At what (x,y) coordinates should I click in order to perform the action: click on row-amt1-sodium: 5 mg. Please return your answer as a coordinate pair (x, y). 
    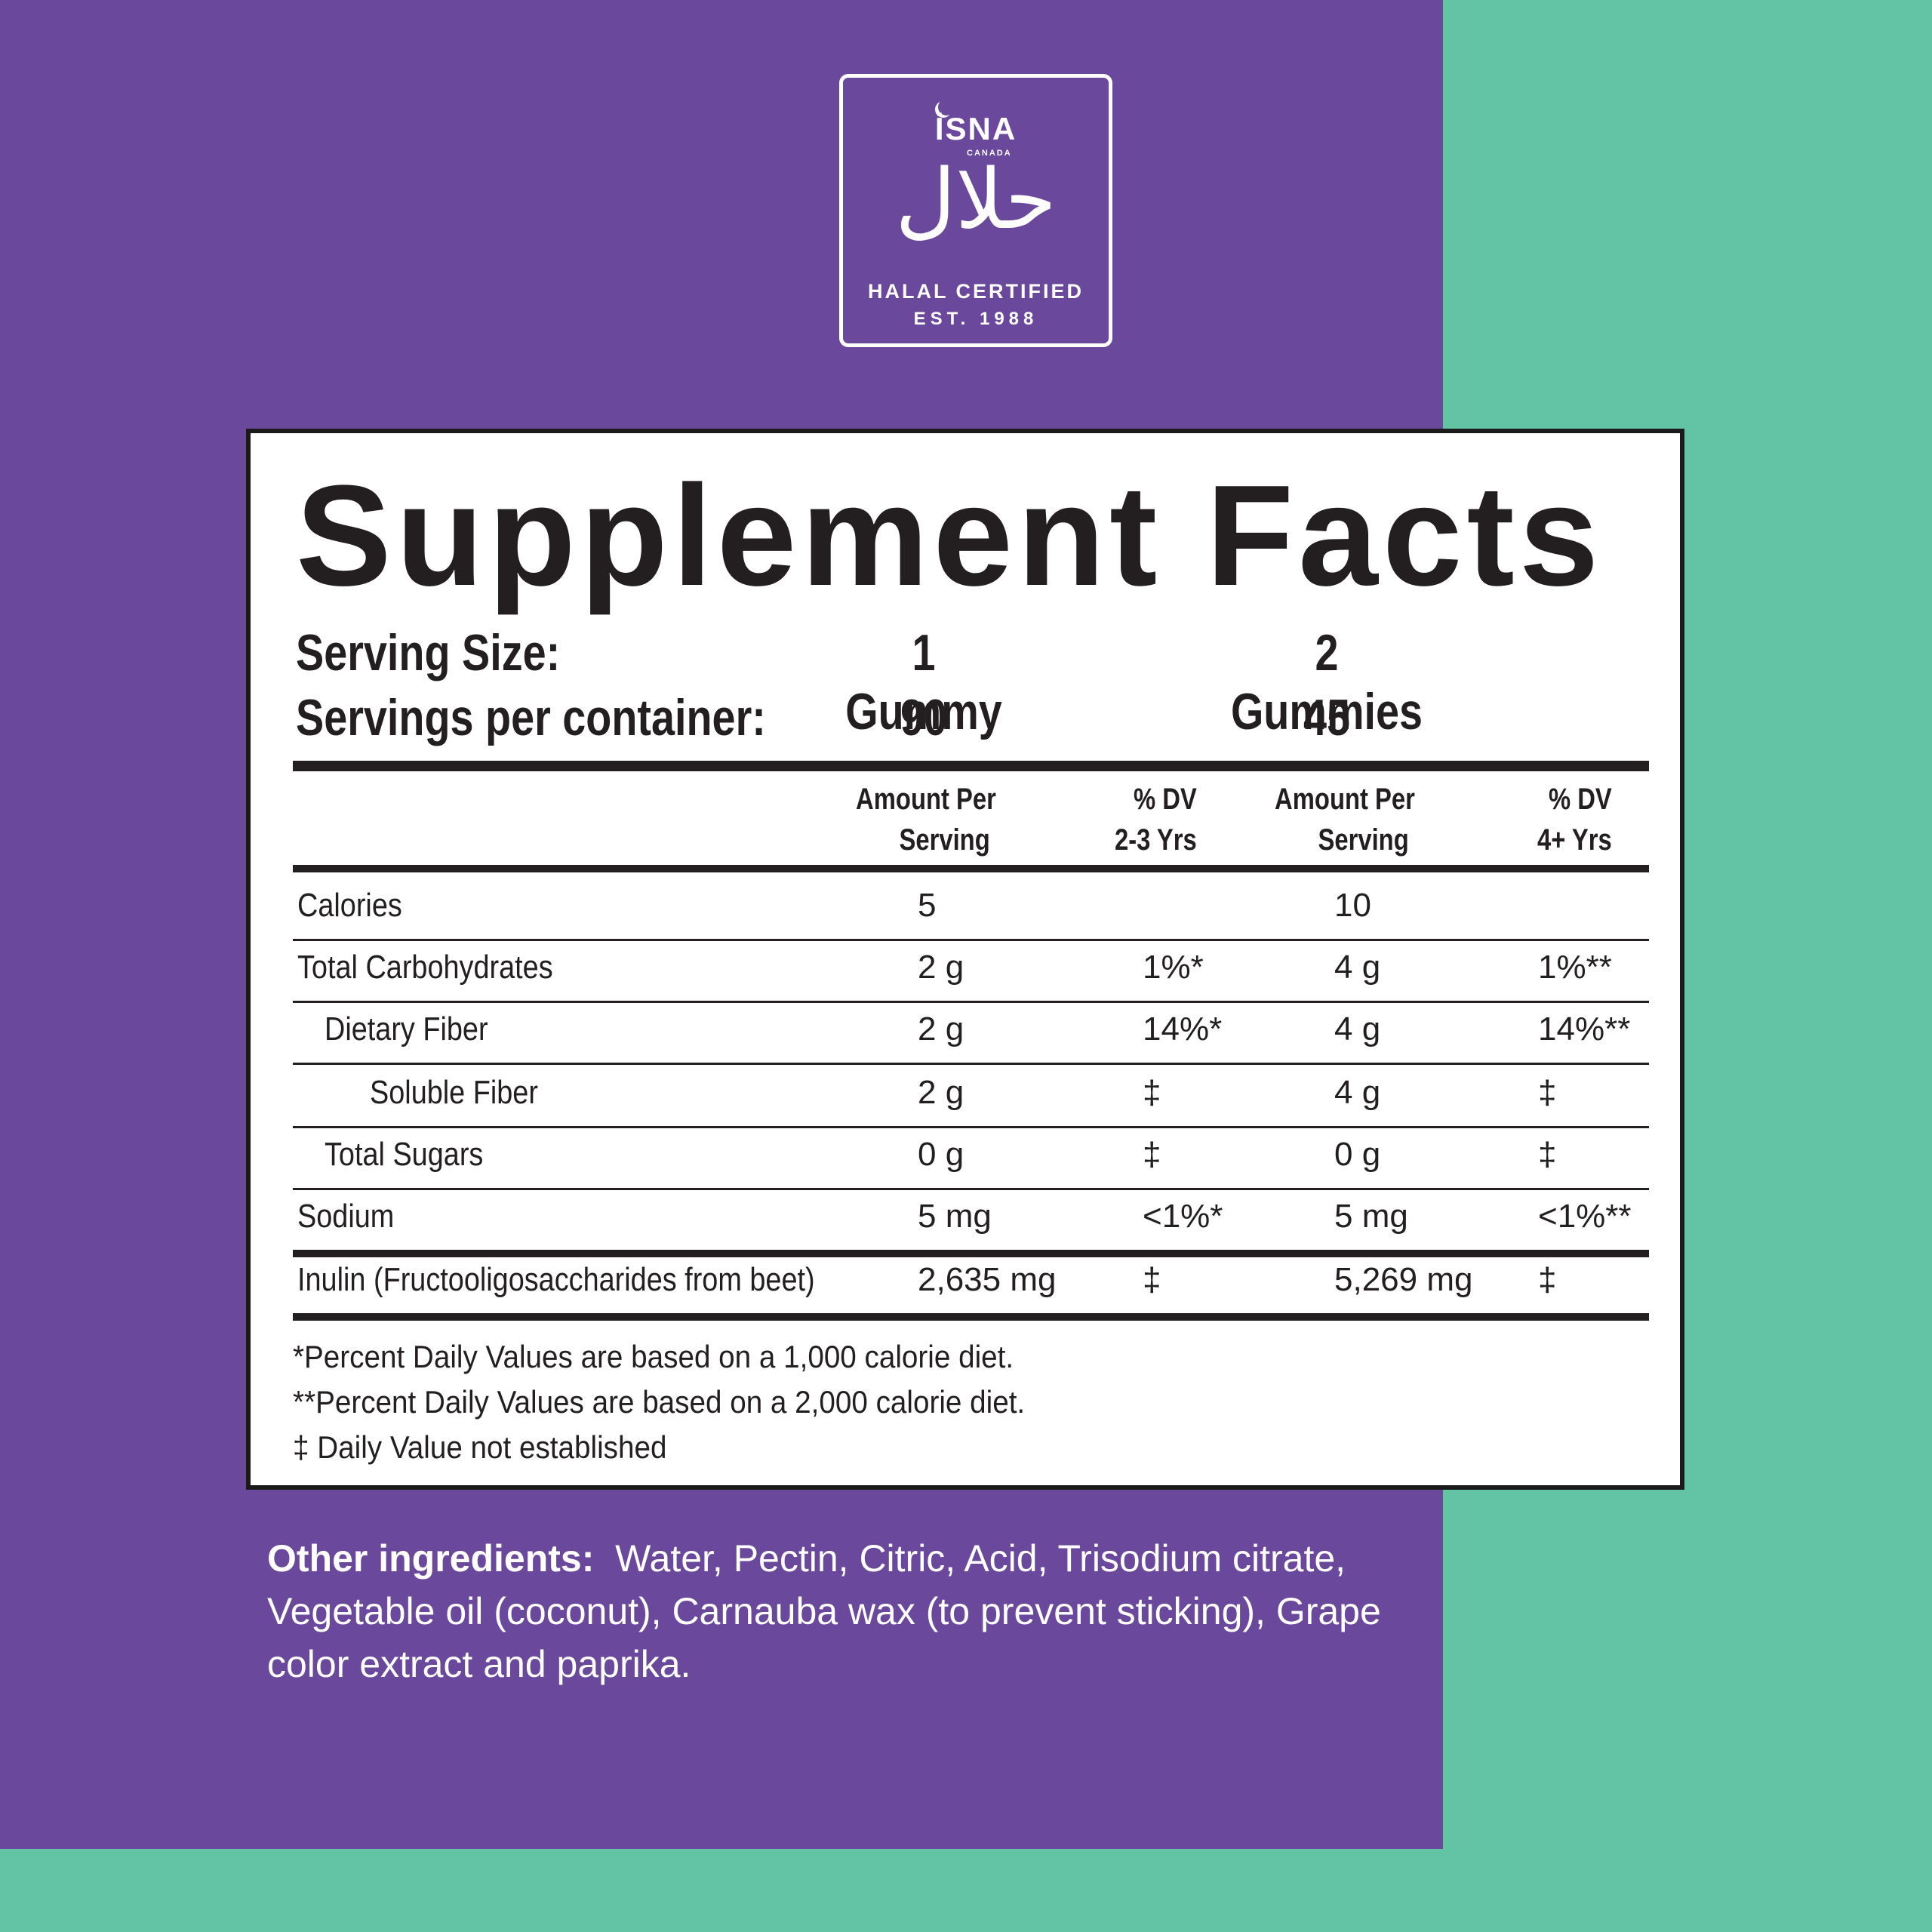
    Looking at the image, I should click on (955, 1216).